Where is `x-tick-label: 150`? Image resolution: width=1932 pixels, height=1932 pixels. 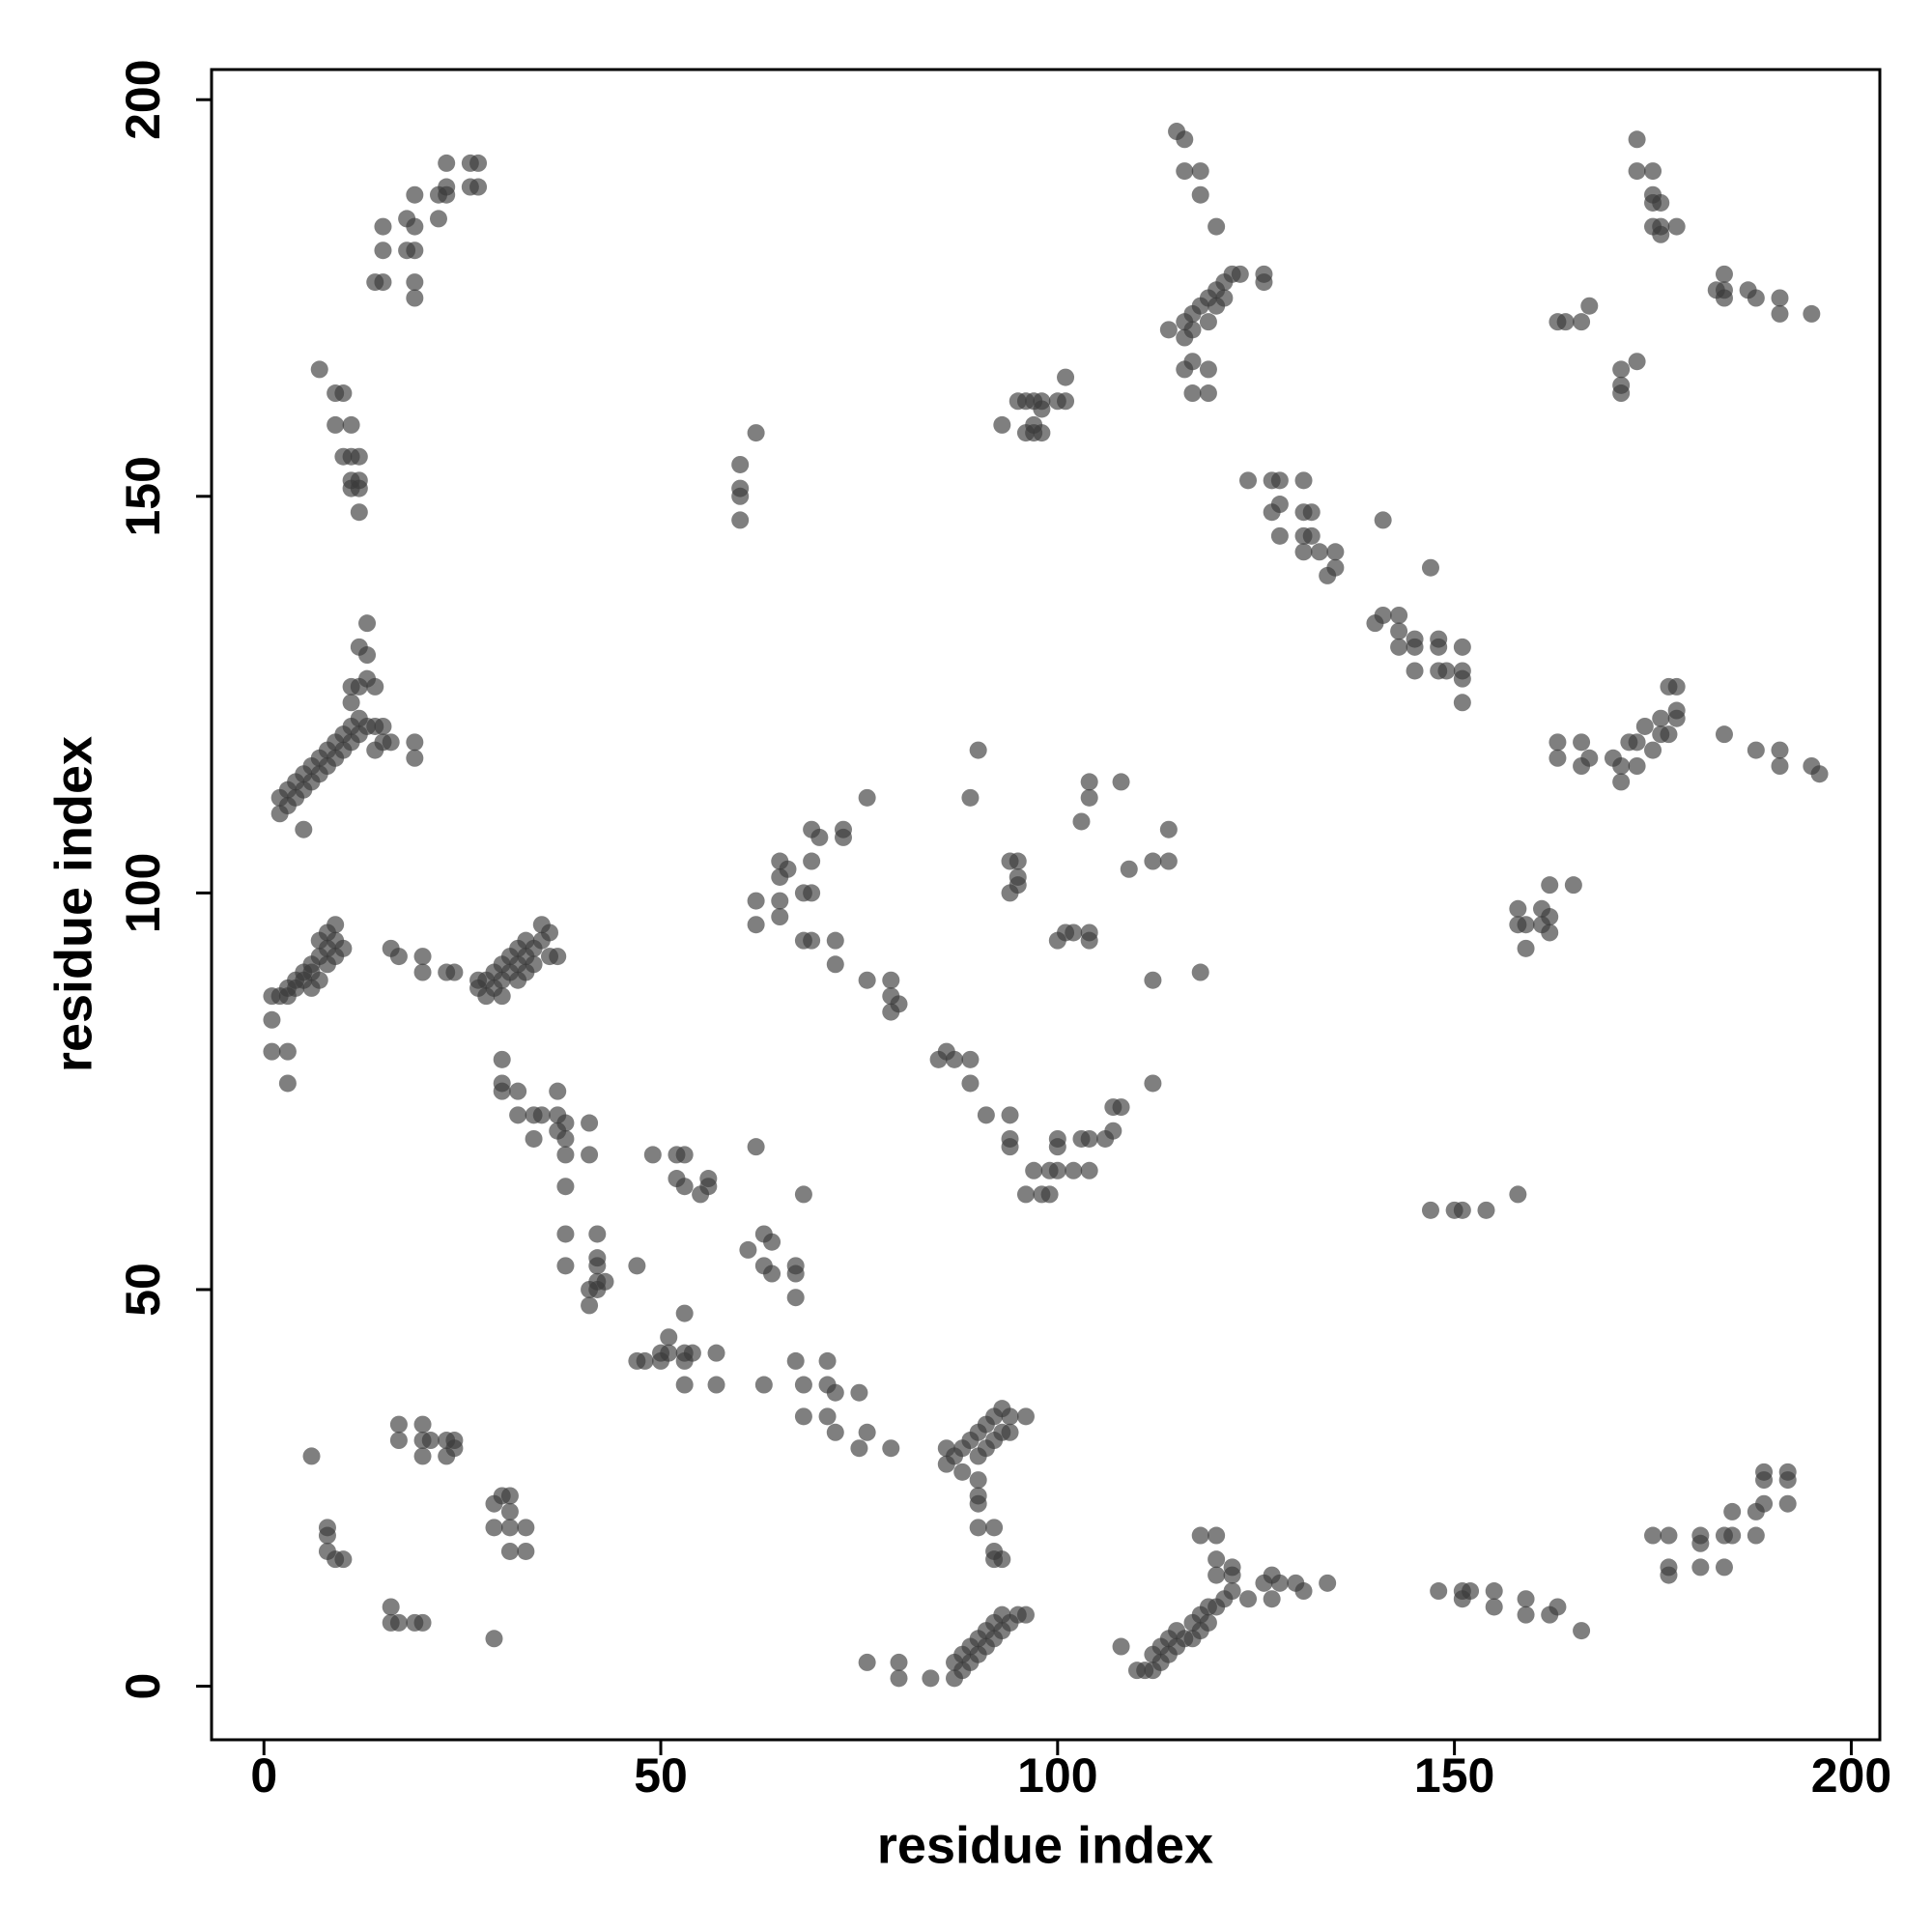
x-tick-label: 150 is located at coordinates (1454, 1775).